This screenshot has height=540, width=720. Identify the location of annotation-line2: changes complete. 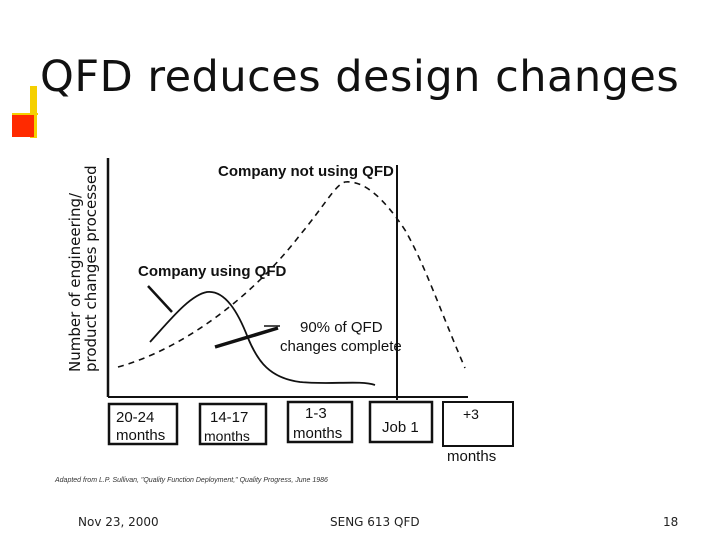
(341, 346).